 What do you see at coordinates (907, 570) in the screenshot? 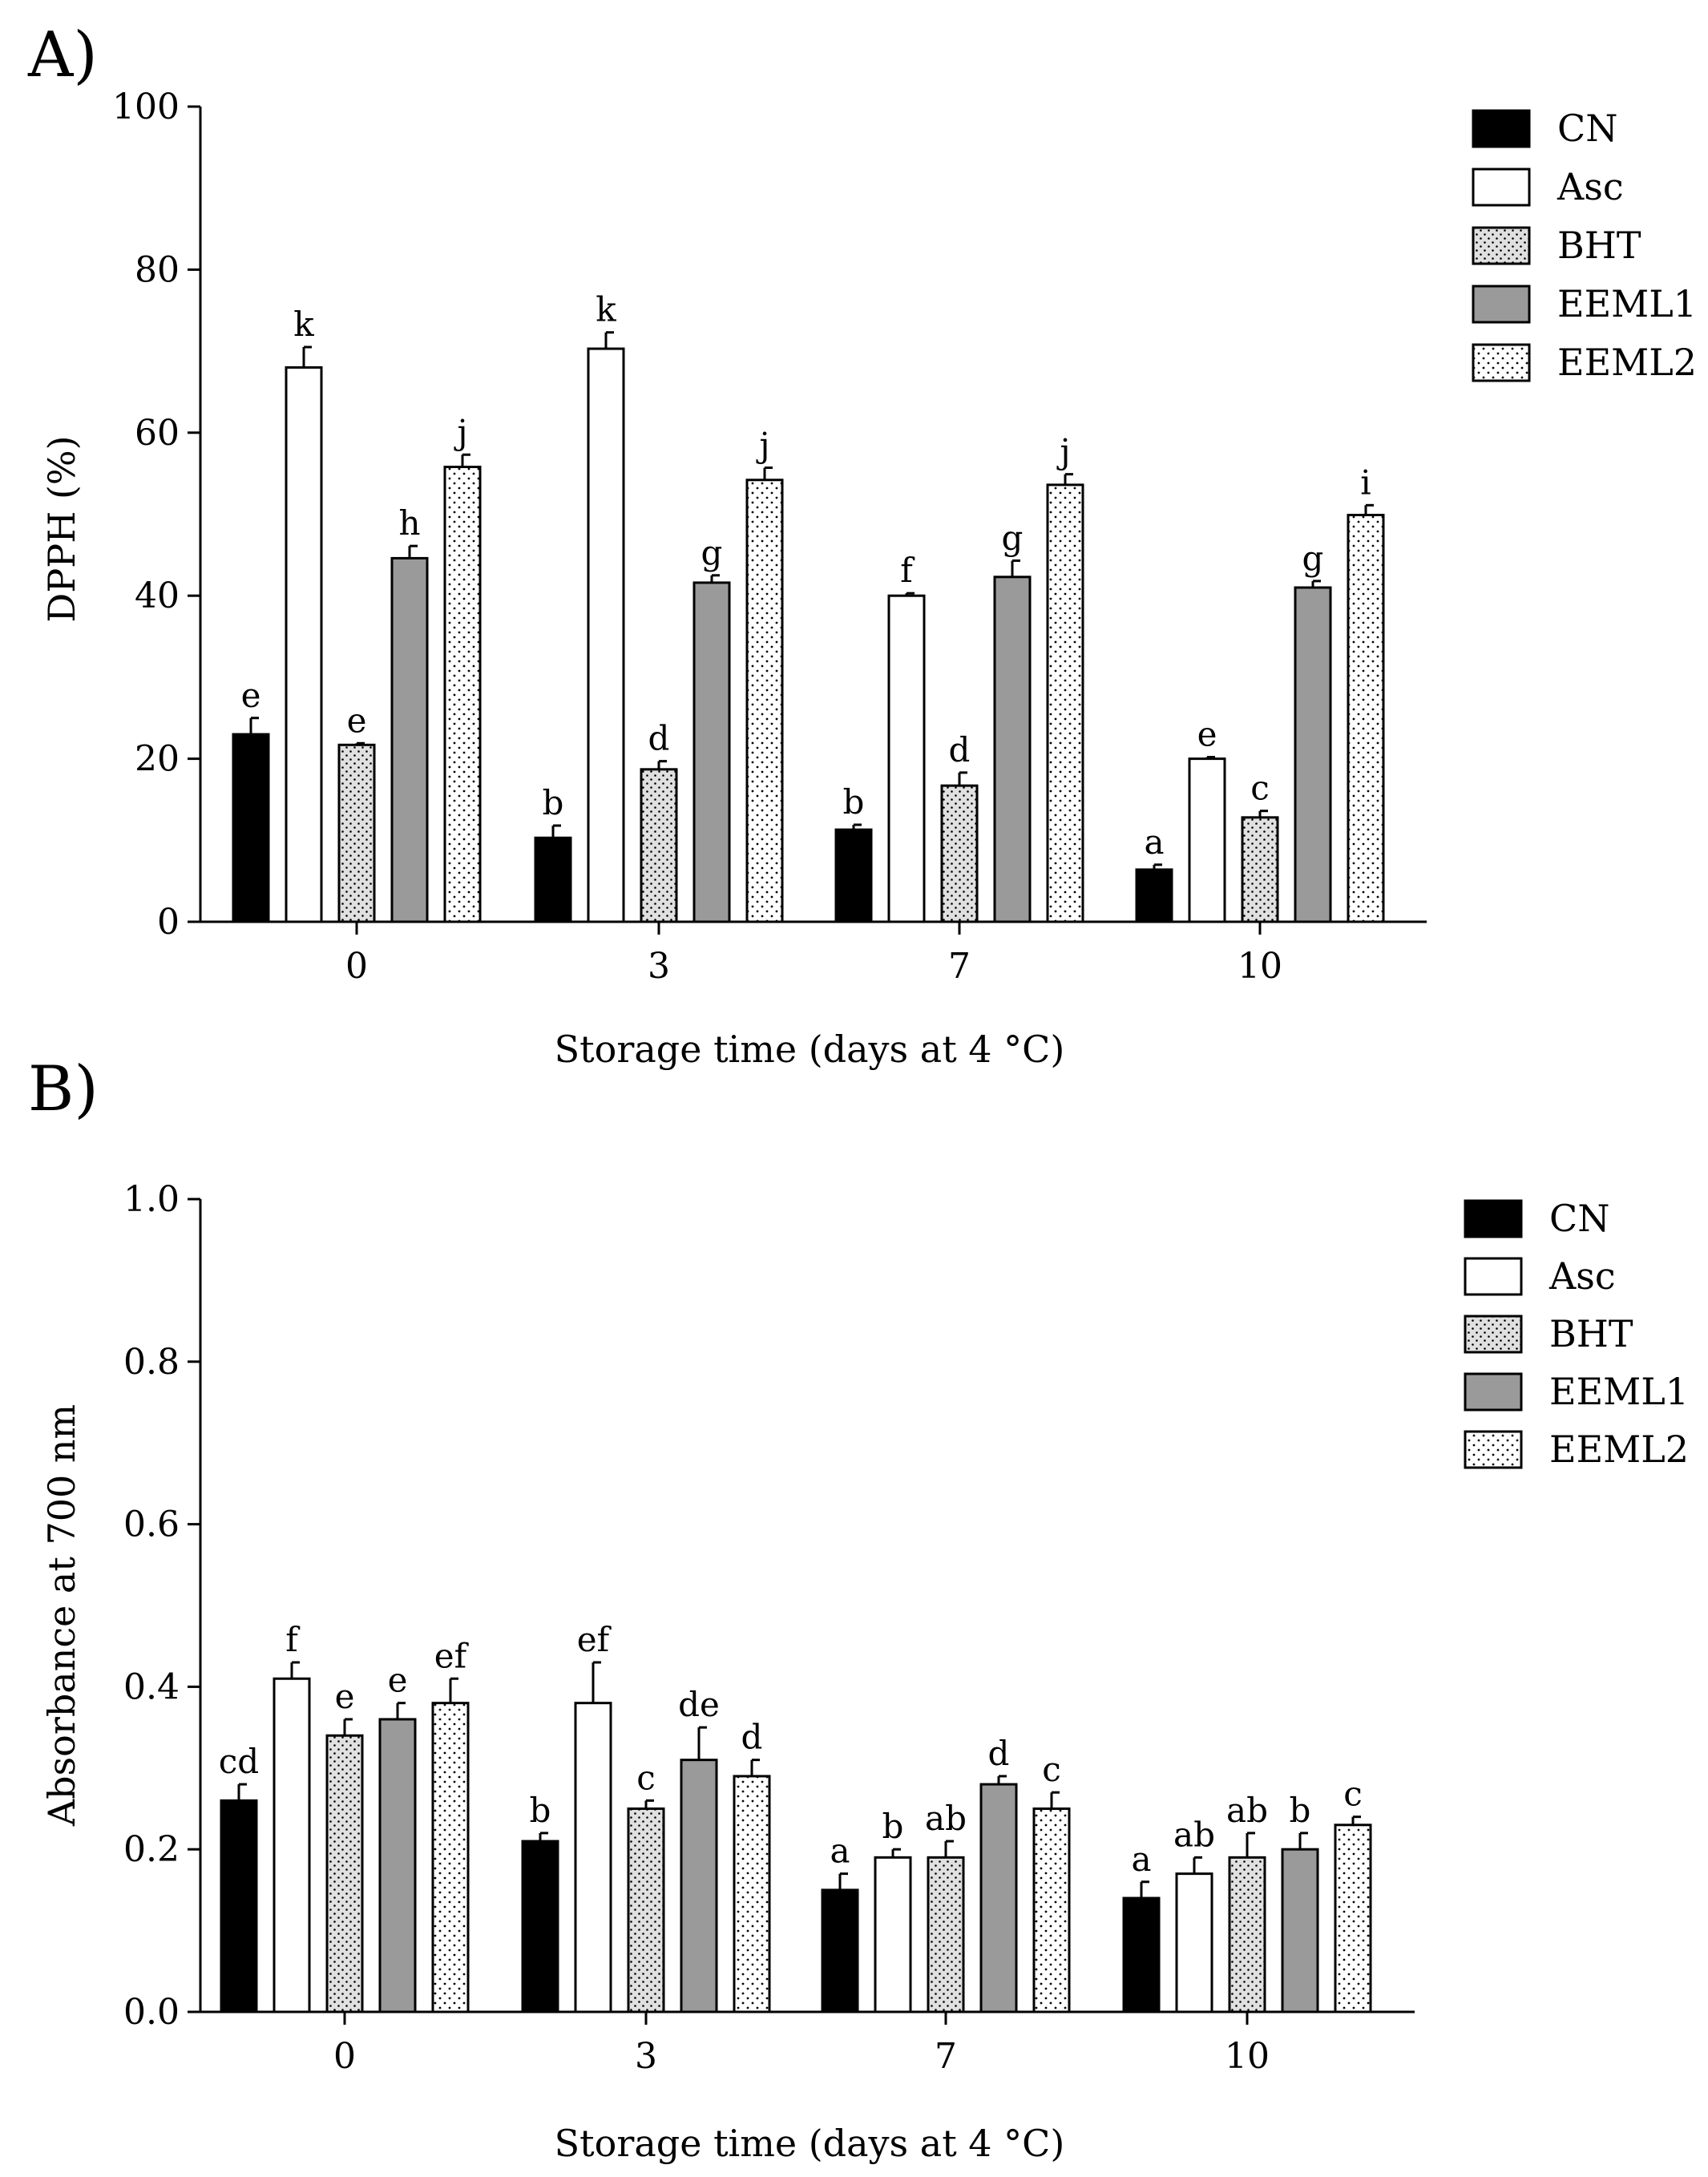
I see `significance-label: f` at bounding box center [907, 570].